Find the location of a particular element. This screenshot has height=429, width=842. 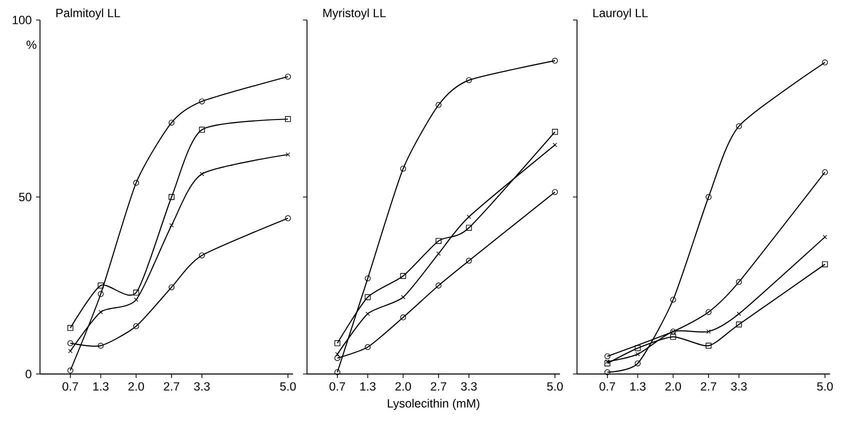

x-axis-title: Lysolecithin (mM) is located at coordinates (434, 404).